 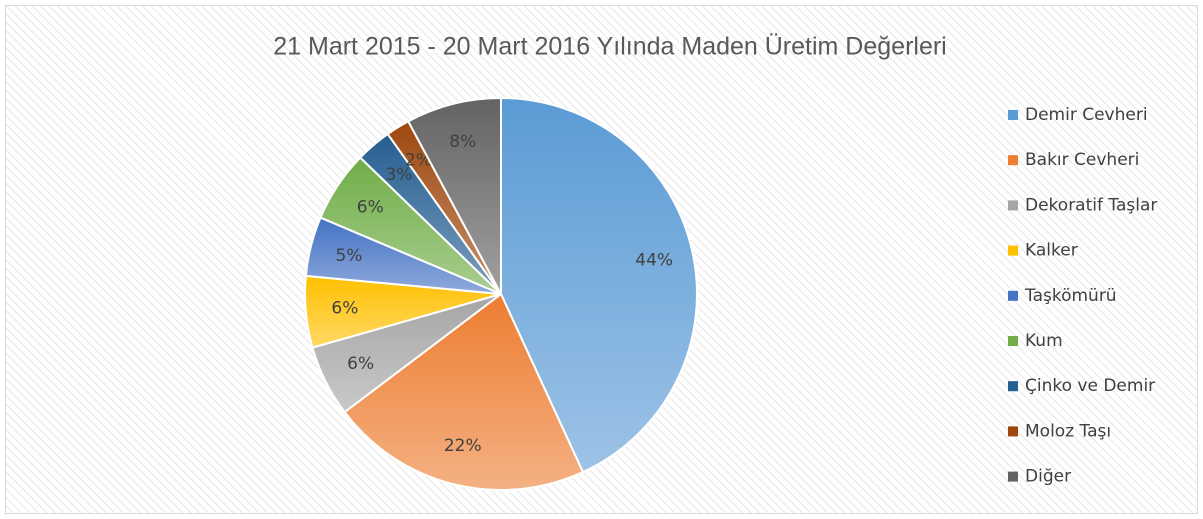 I want to click on legend-label: Moloz Taşı, so click(x=1068, y=431).